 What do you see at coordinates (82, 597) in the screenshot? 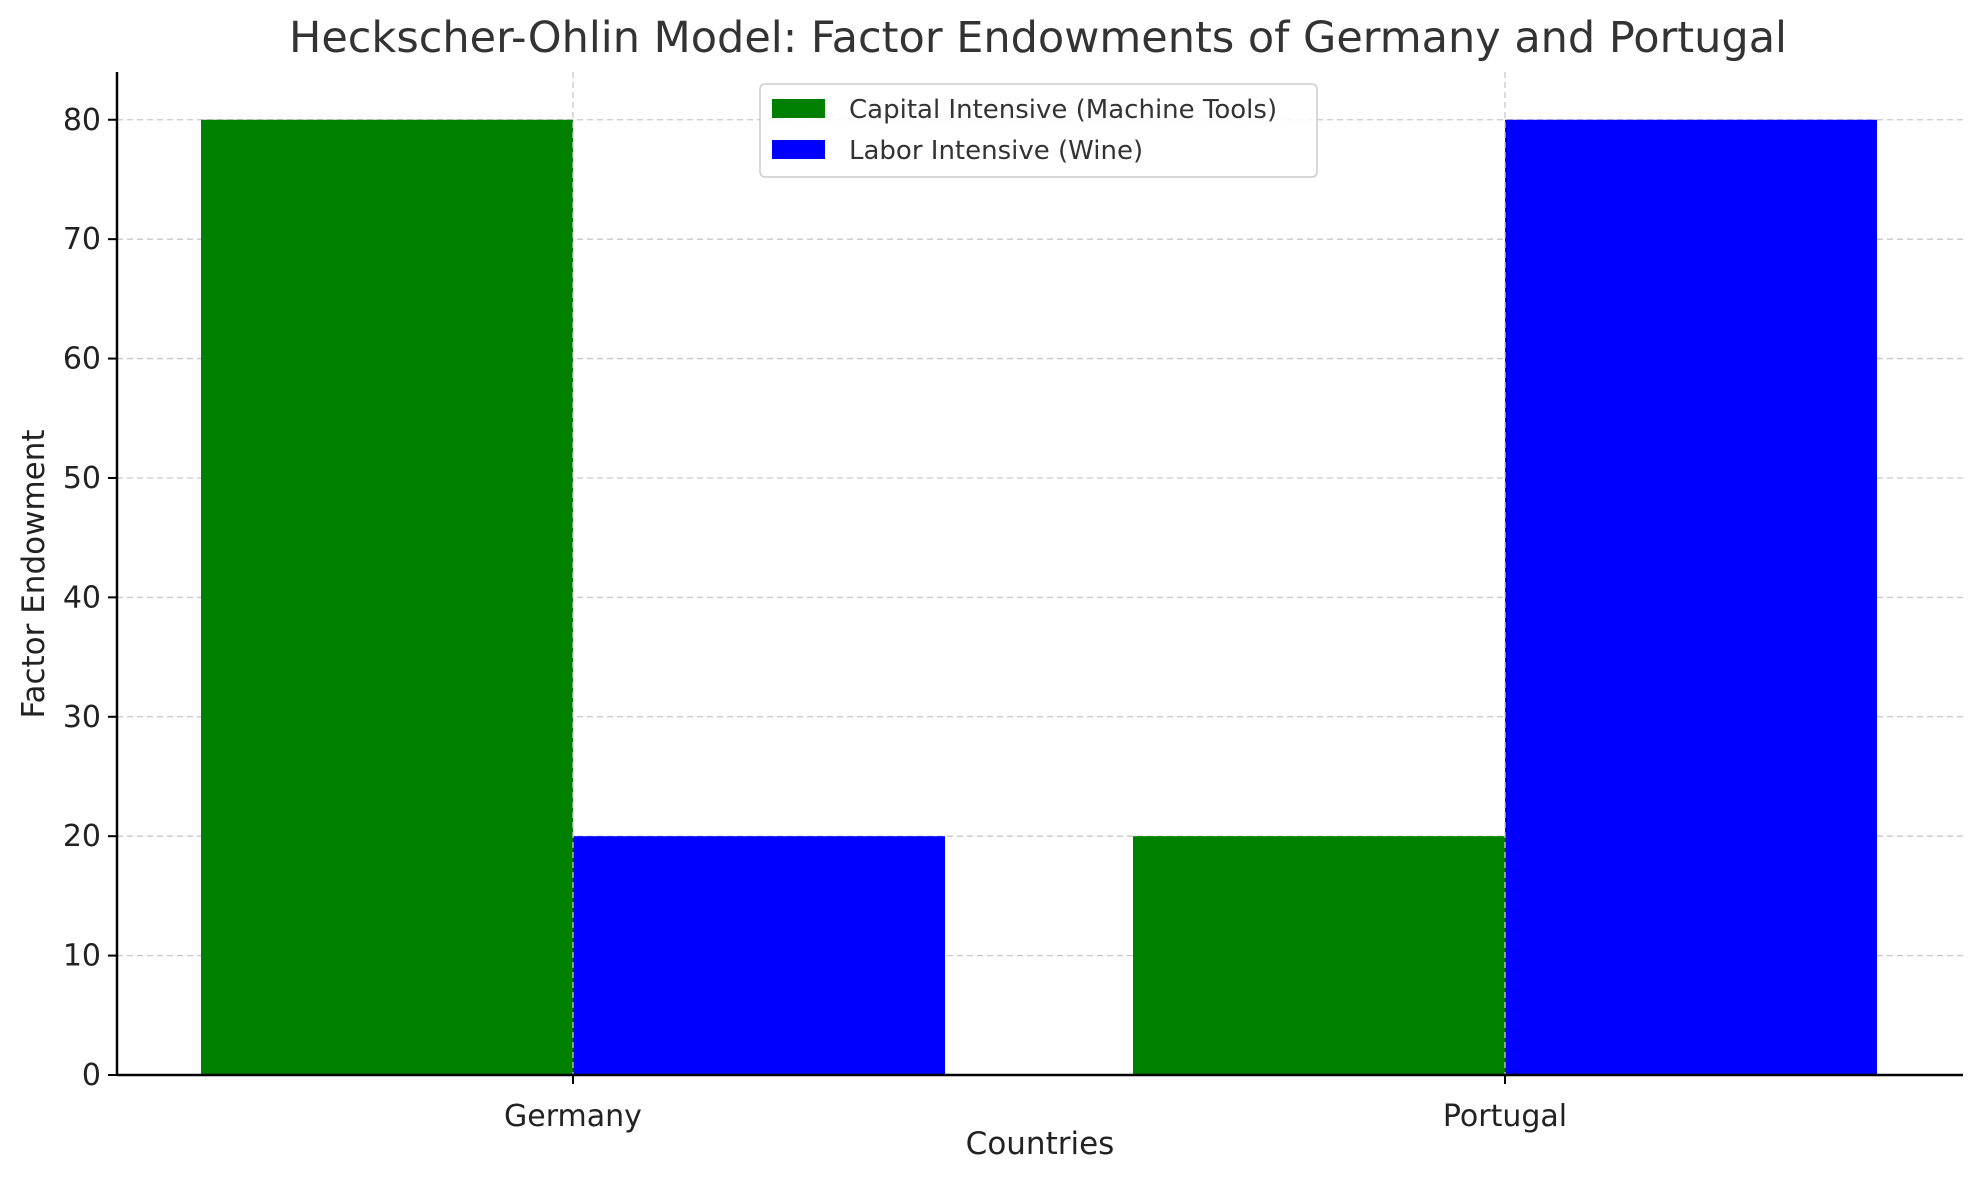
I see `y-tick-label: 40` at bounding box center [82, 597].